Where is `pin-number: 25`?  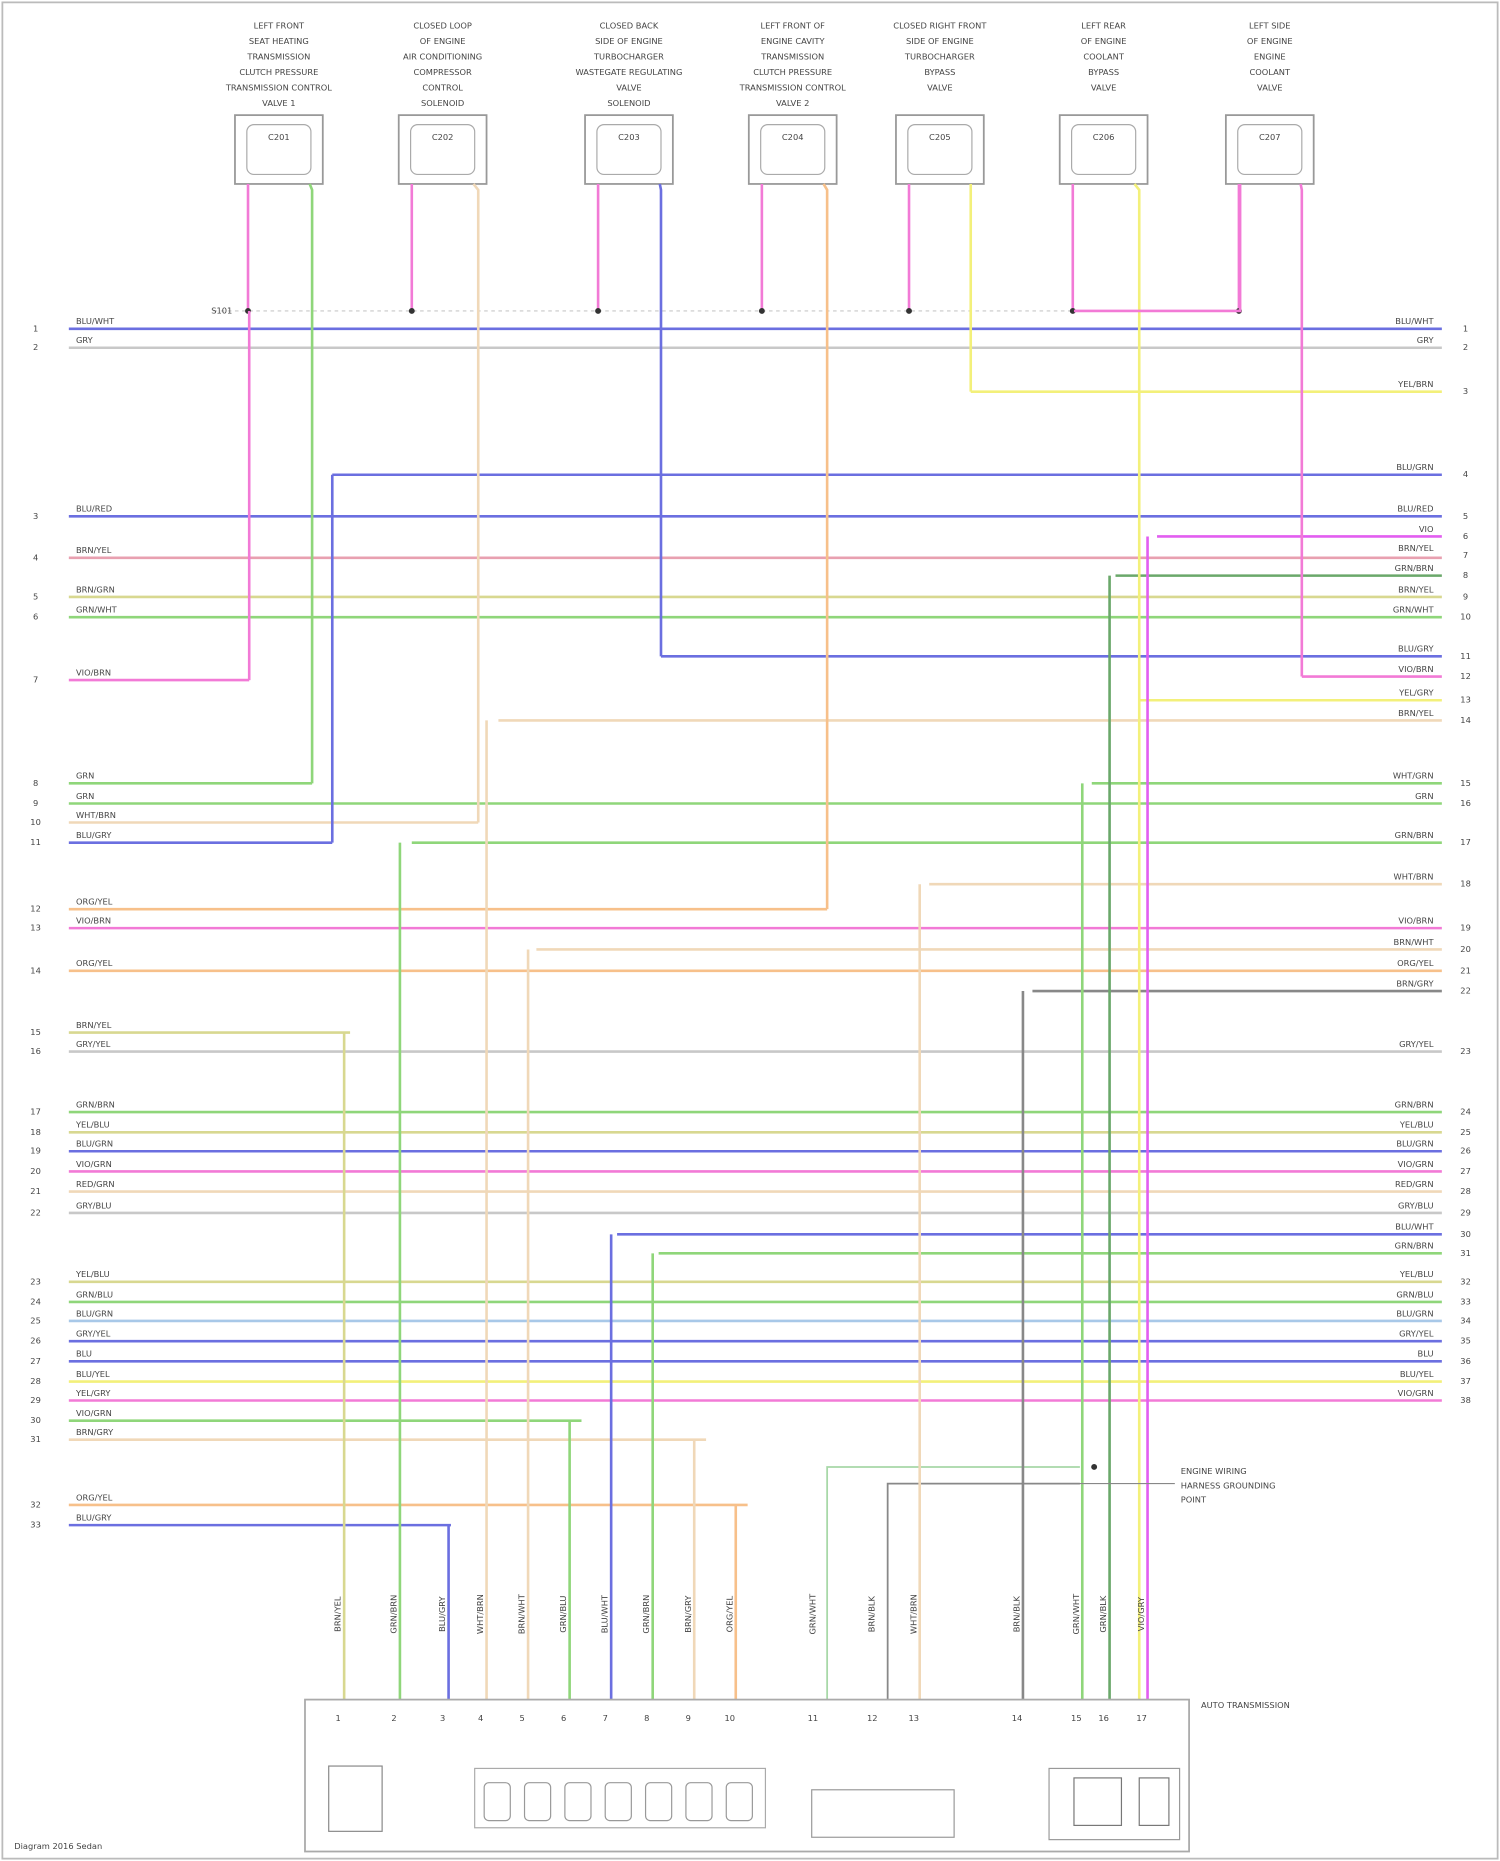
pin-number: 25 is located at coordinates (1465, 1132).